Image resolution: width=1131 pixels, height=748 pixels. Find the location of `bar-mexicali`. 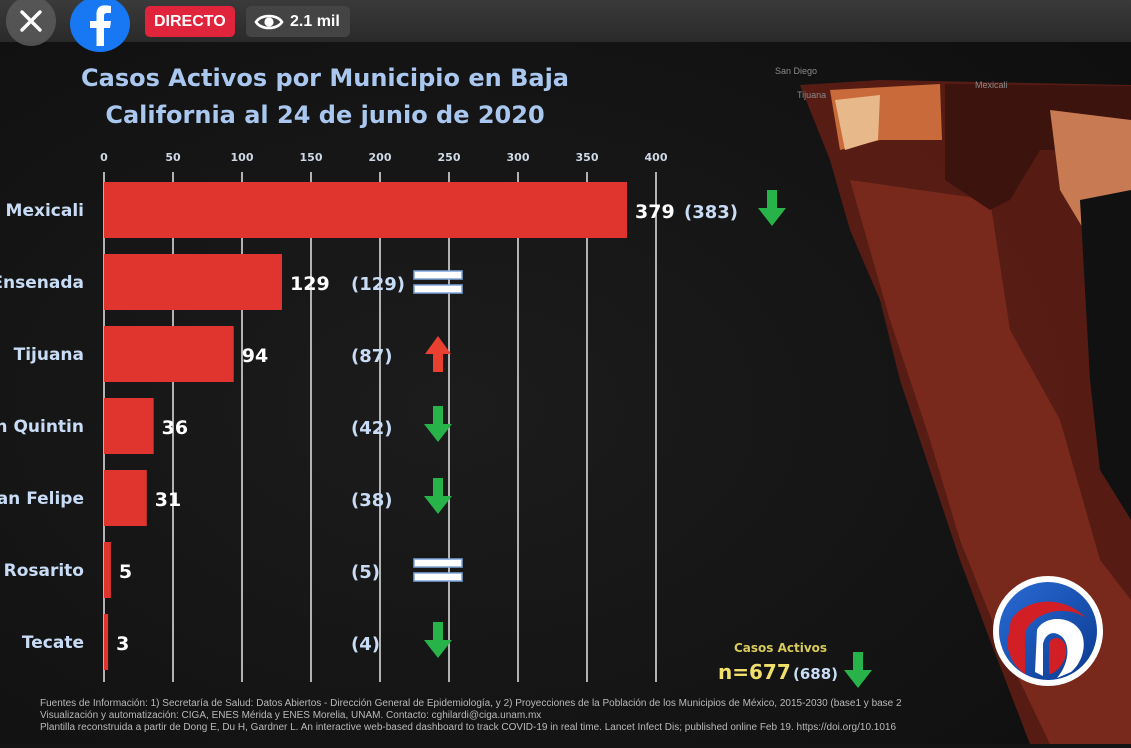

bar-mexicali is located at coordinates (366, 210).